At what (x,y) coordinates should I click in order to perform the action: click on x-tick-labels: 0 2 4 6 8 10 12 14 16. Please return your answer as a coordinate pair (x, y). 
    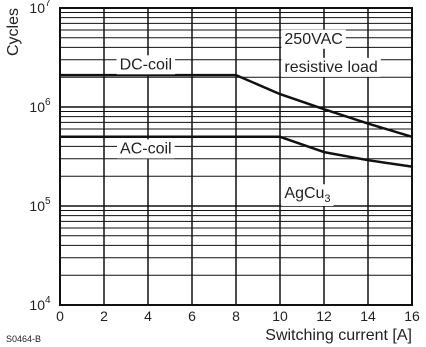
    Looking at the image, I should click on (238, 316).